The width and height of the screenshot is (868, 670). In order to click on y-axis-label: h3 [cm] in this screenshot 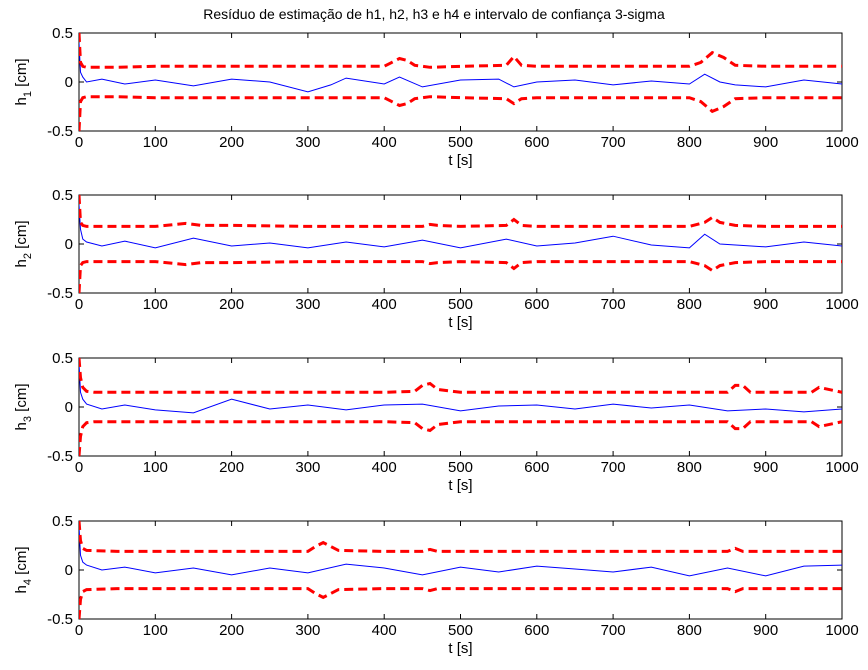, I will do `click(23, 407)`.